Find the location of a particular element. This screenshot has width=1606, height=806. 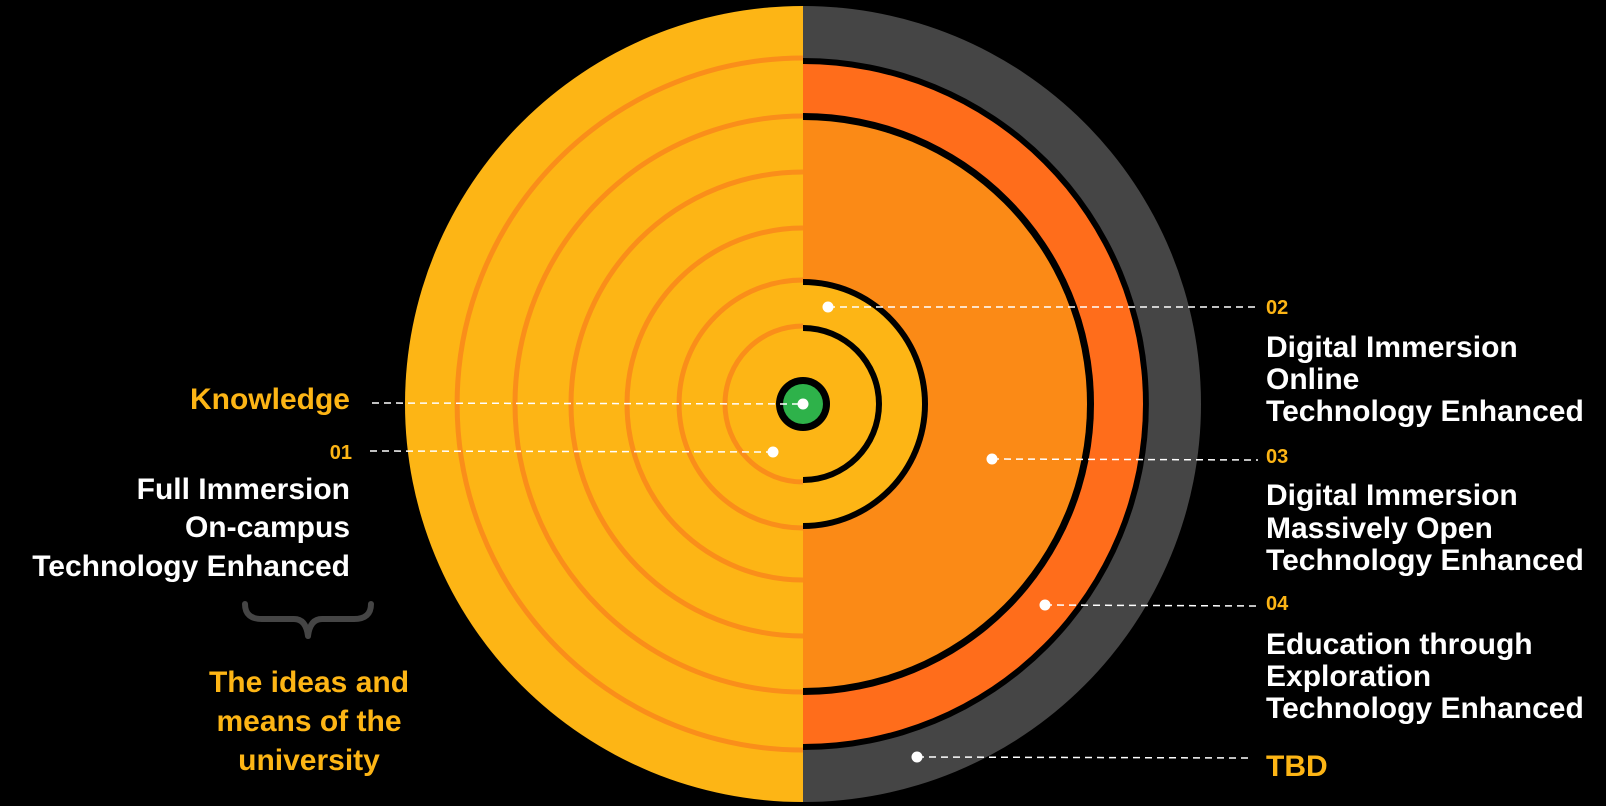

knowledge-label: Knowledge is located at coordinates (270, 399).